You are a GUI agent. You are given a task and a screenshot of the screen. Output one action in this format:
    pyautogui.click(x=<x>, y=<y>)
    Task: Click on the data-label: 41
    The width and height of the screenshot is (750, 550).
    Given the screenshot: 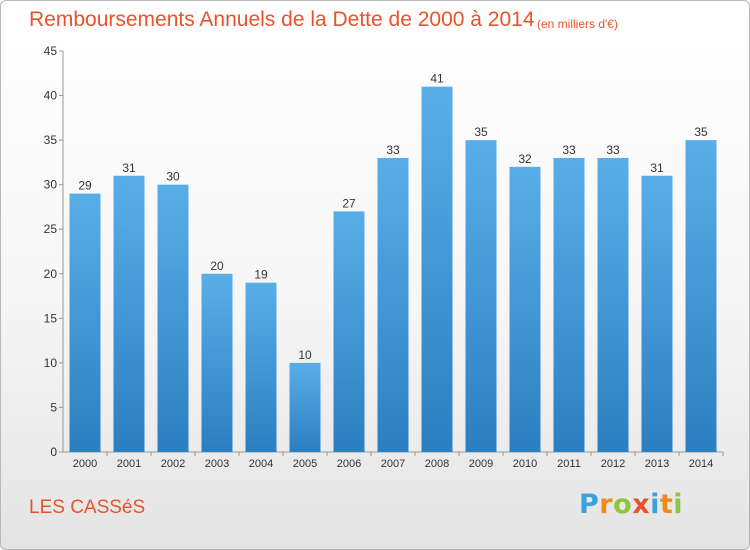 What is the action you would take?
    pyautogui.click(x=437, y=79)
    